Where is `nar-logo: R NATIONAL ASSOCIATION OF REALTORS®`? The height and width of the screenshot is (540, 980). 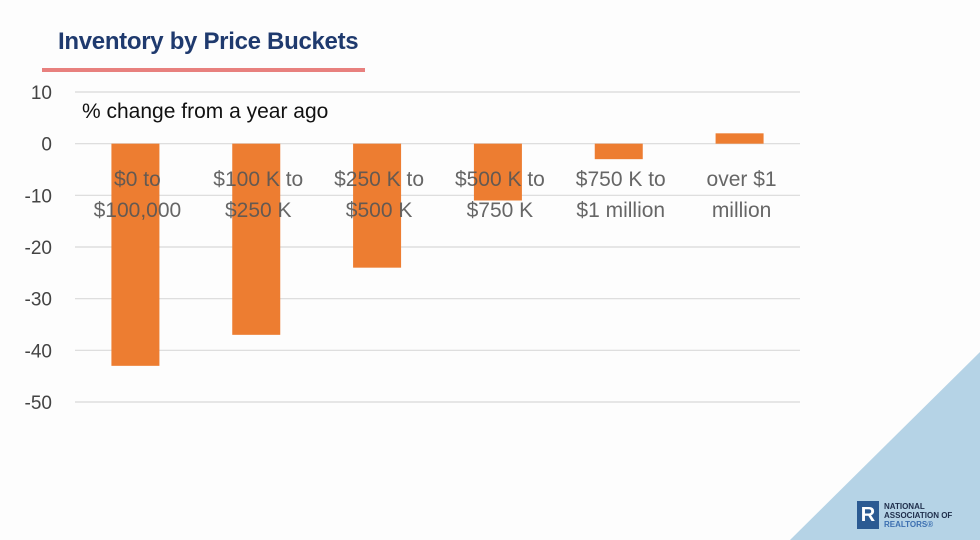 nar-logo: R NATIONAL ASSOCIATION OF REALTORS® is located at coordinates (904, 515).